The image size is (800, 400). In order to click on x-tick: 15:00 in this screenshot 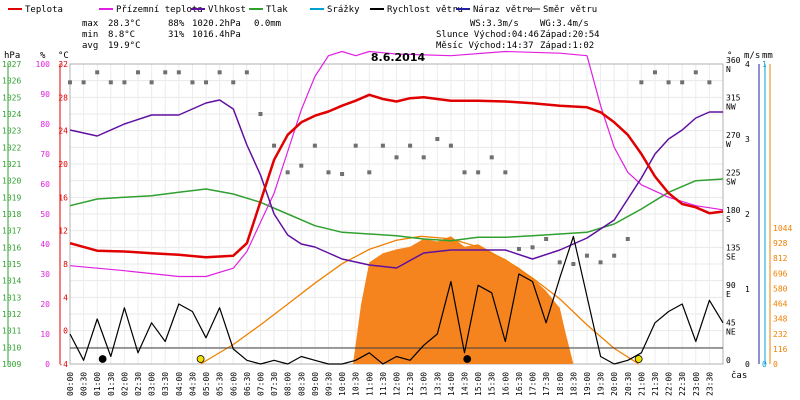, I will do `click(478, 384)`.